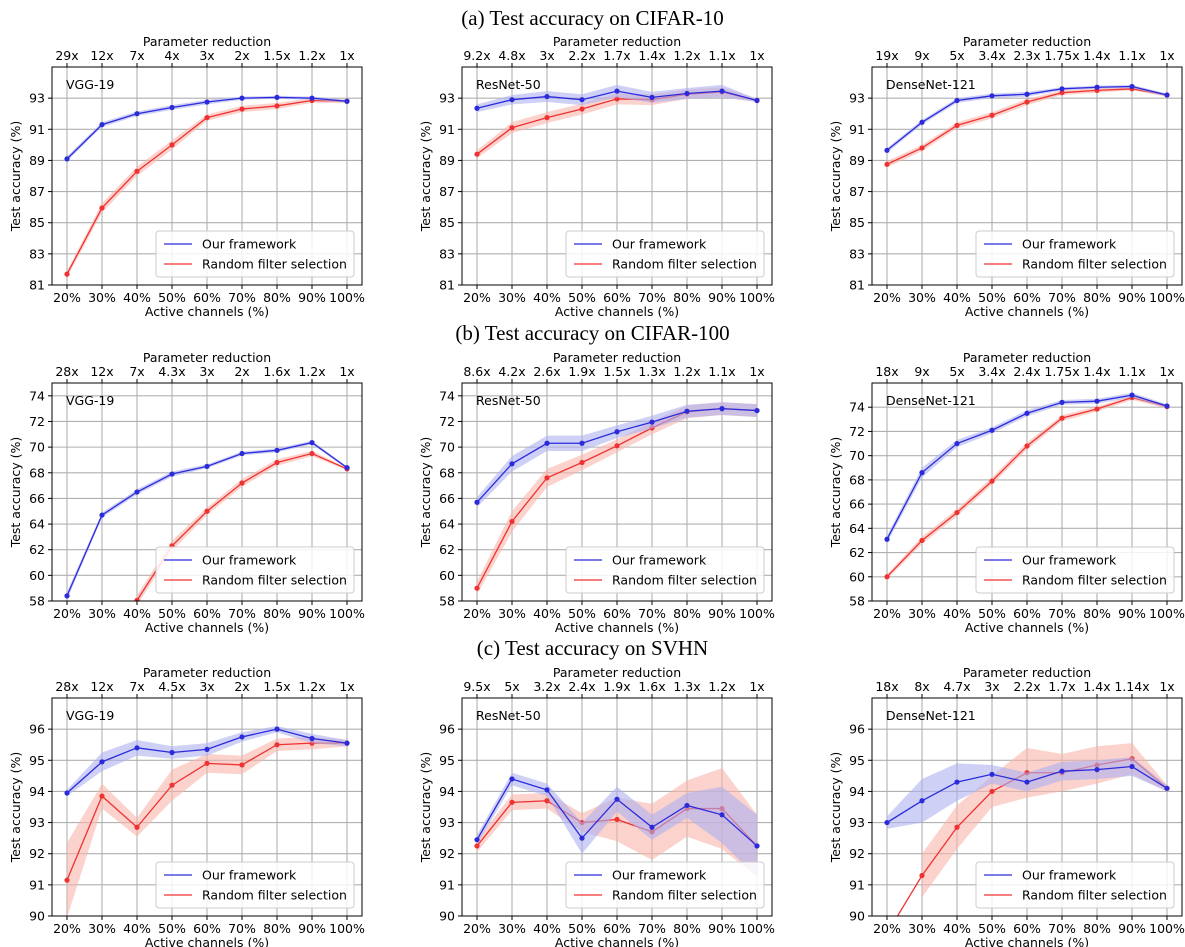 This screenshot has height=947, width=1185. Describe the element at coordinates (511, 55) in the screenshot. I see `top-tick-label: 4.8x` at that location.